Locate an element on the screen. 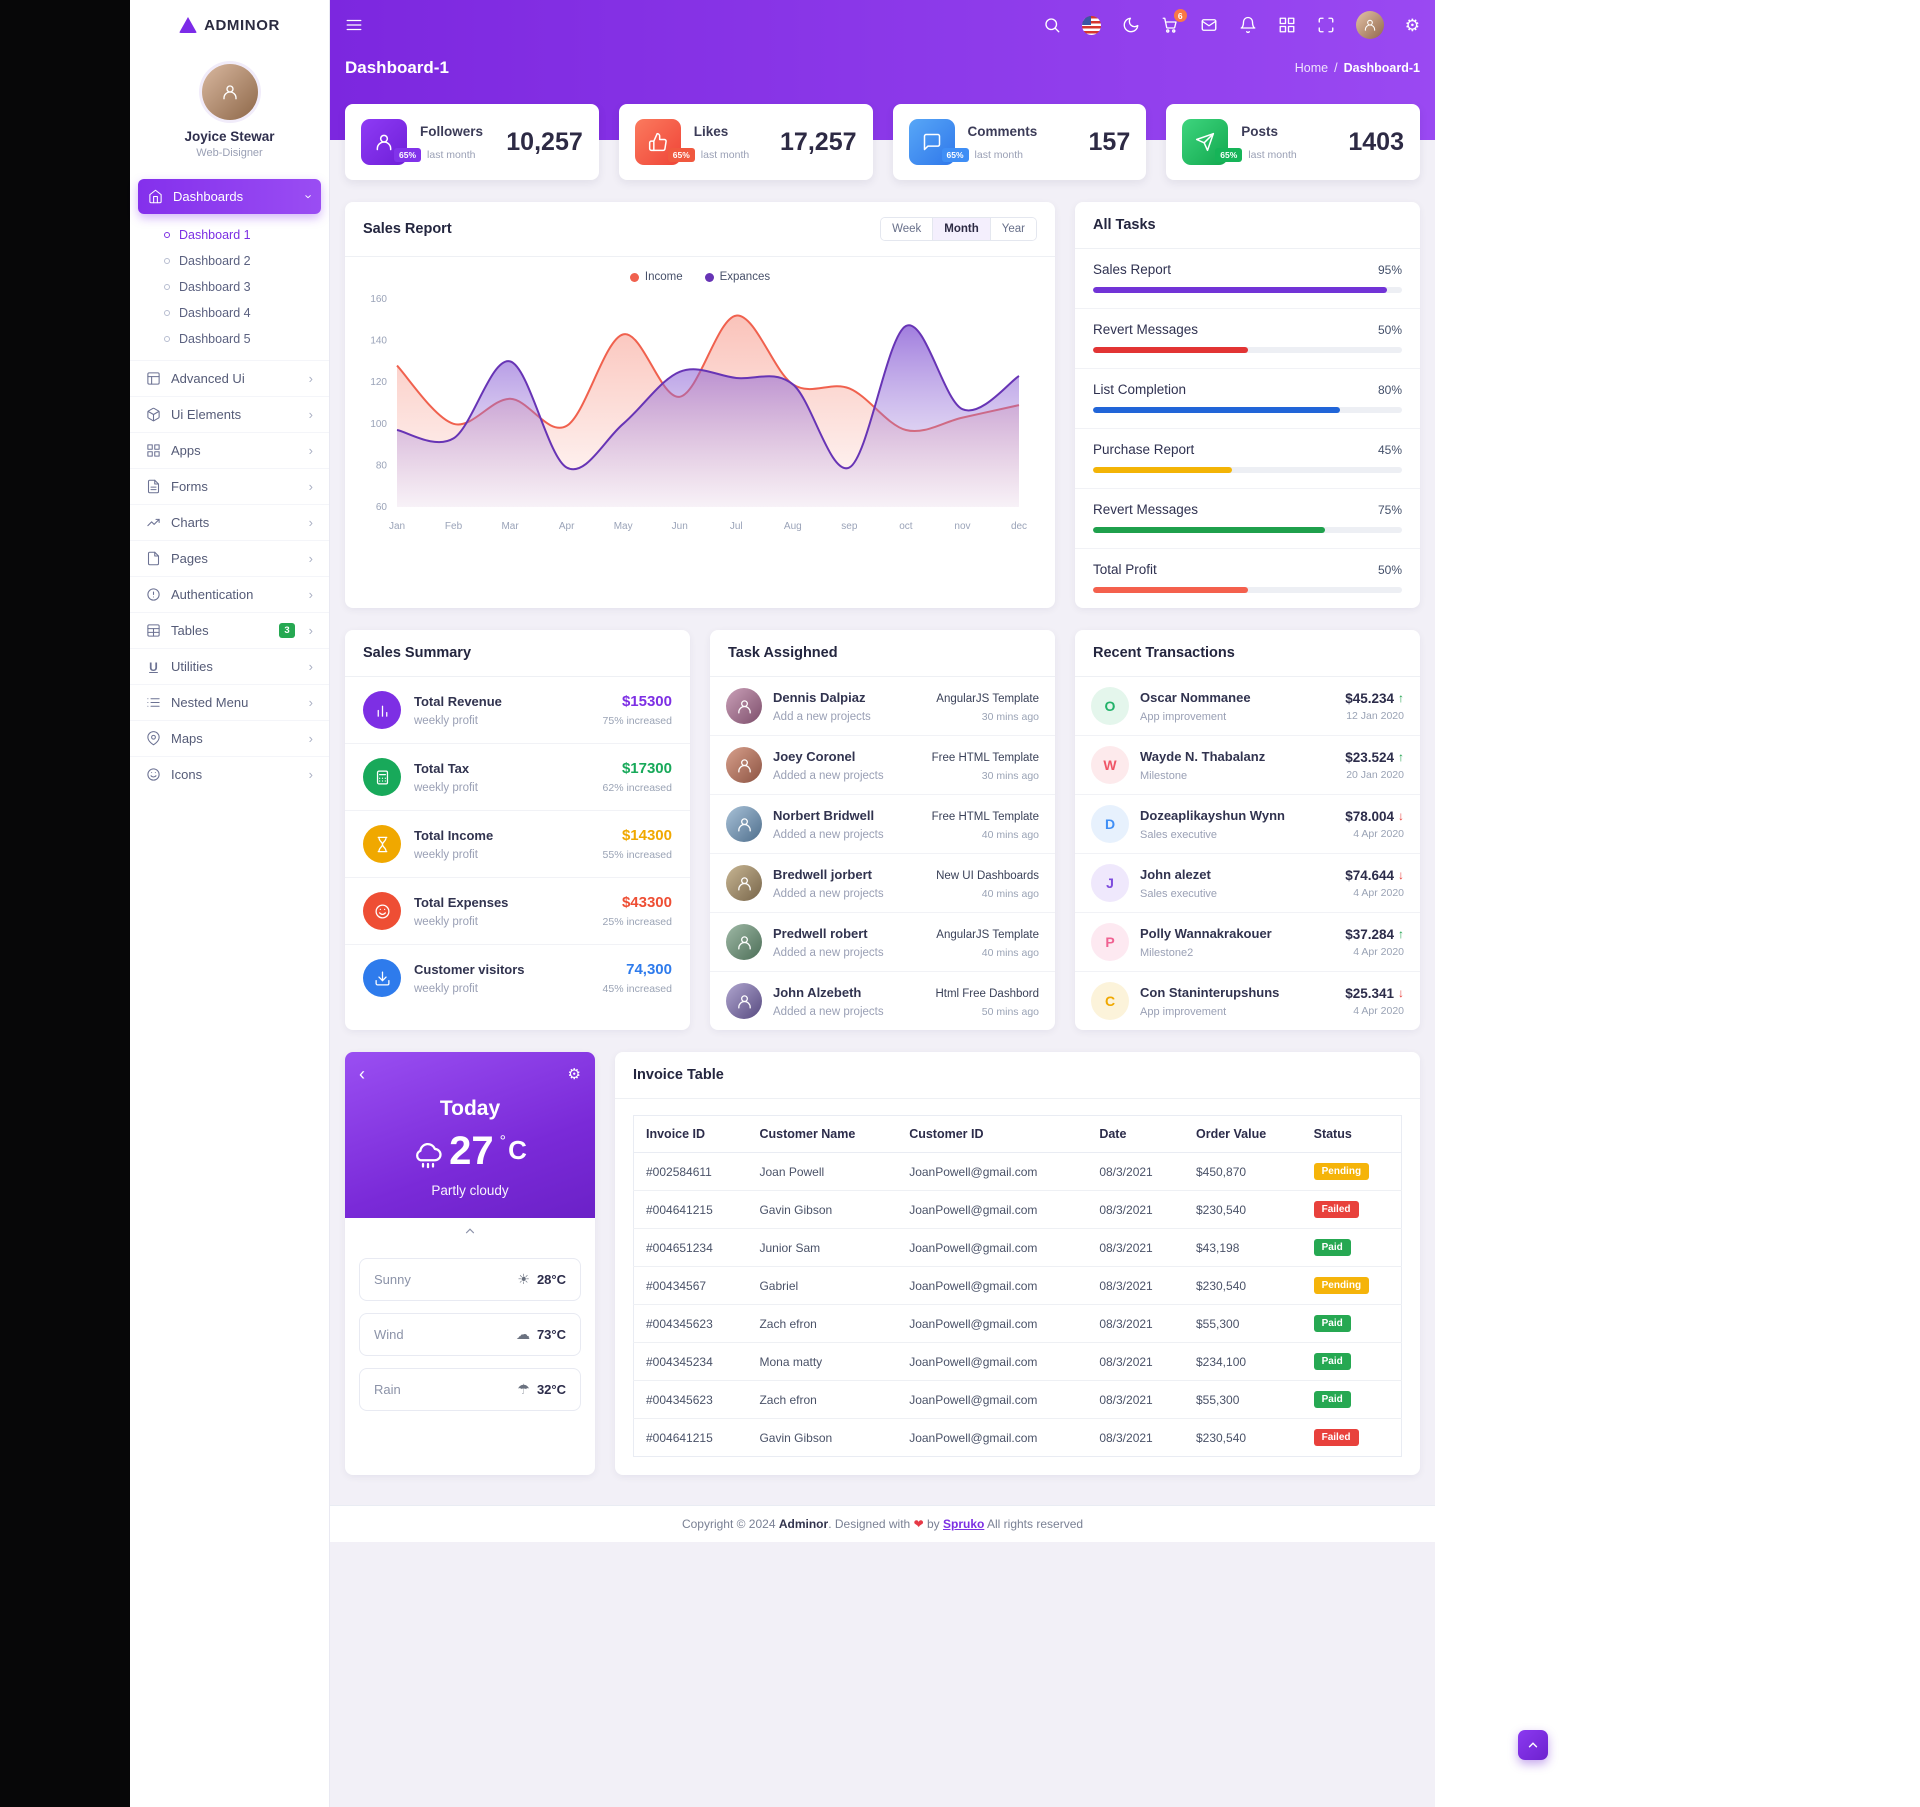 The image size is (1920, 1807). sidebar-item-authentication: Authentication › is located at coordinates (229, 594).